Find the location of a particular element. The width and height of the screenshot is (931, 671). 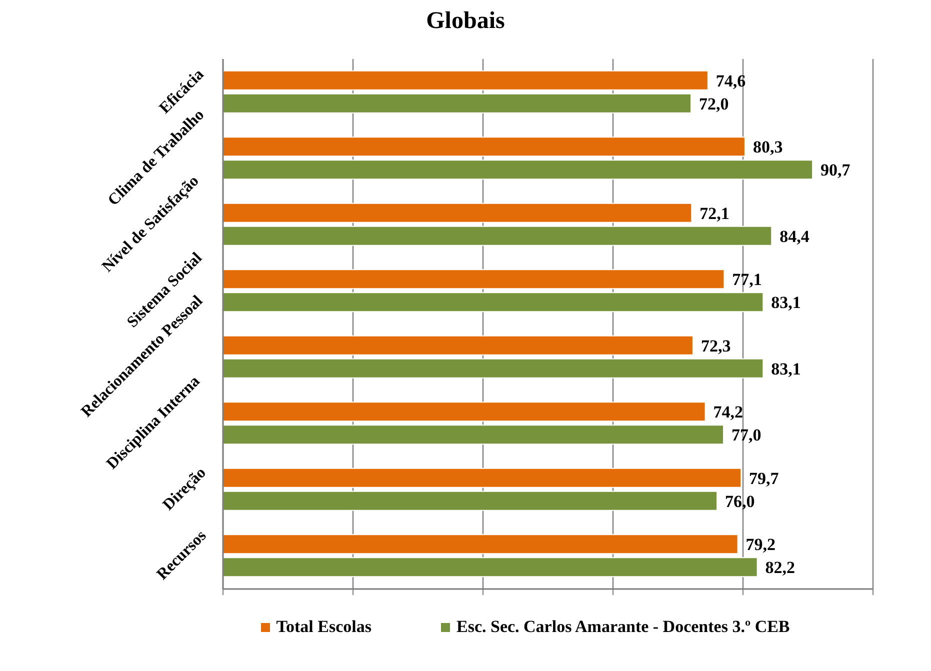

data-label: 84,4 is located at coordinates (795, 236).